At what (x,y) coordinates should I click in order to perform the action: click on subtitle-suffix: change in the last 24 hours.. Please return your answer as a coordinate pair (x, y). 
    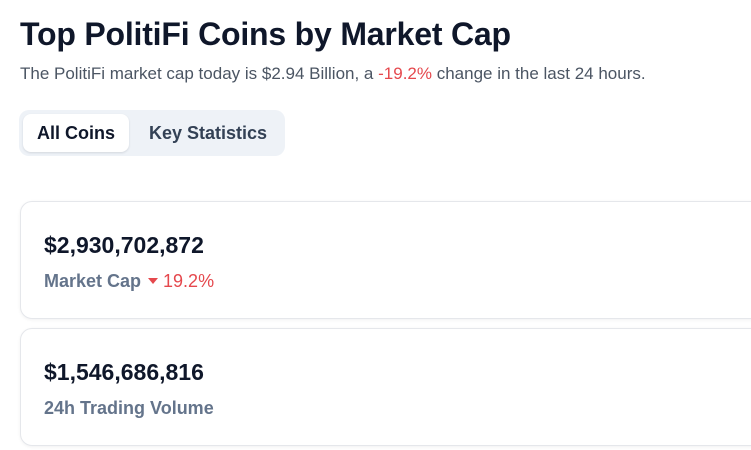
    Looking at the image, I should click on (539, 73).